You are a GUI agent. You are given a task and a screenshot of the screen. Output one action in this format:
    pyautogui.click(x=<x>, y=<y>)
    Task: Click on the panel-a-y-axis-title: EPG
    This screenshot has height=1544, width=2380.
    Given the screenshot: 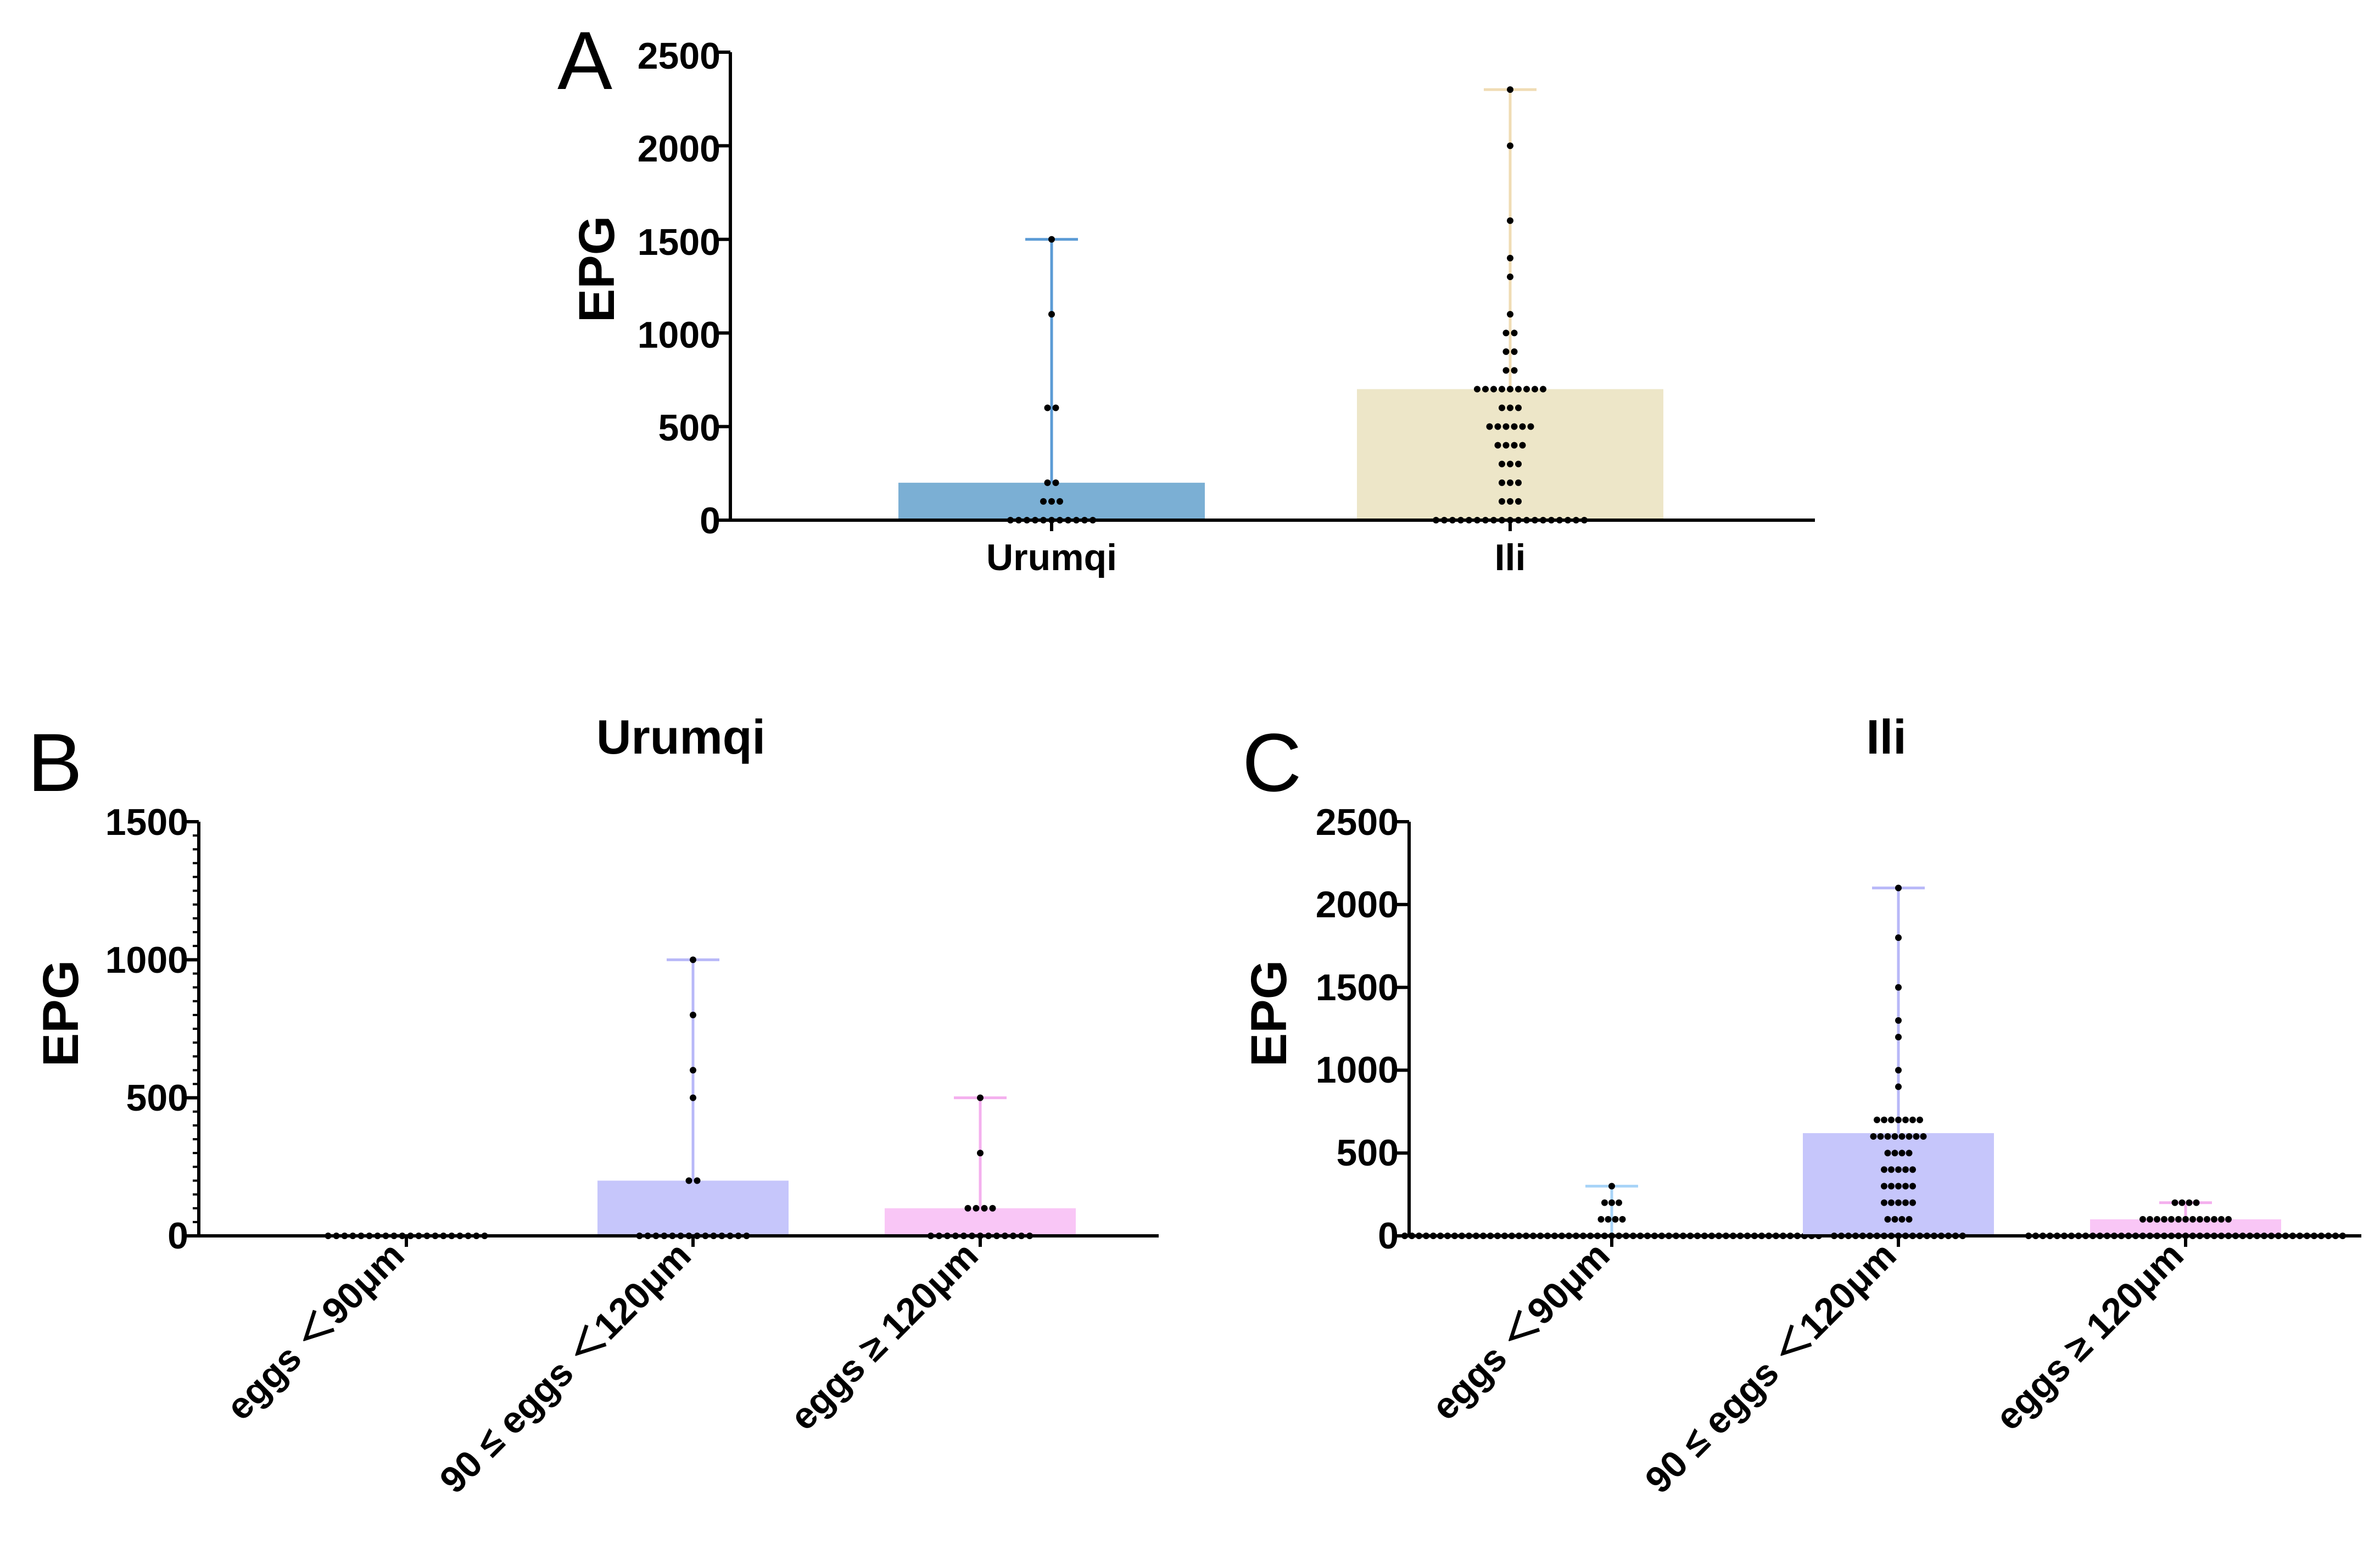 What is the action you would take?
    pyautogui.click(x=597, y=269)
    